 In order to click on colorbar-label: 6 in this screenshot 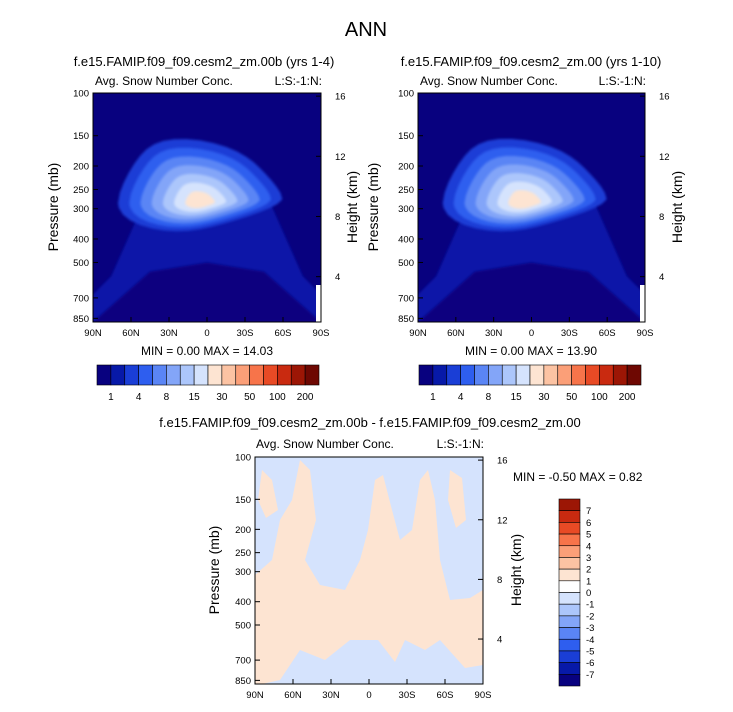, I will do `click(588, 523)`.